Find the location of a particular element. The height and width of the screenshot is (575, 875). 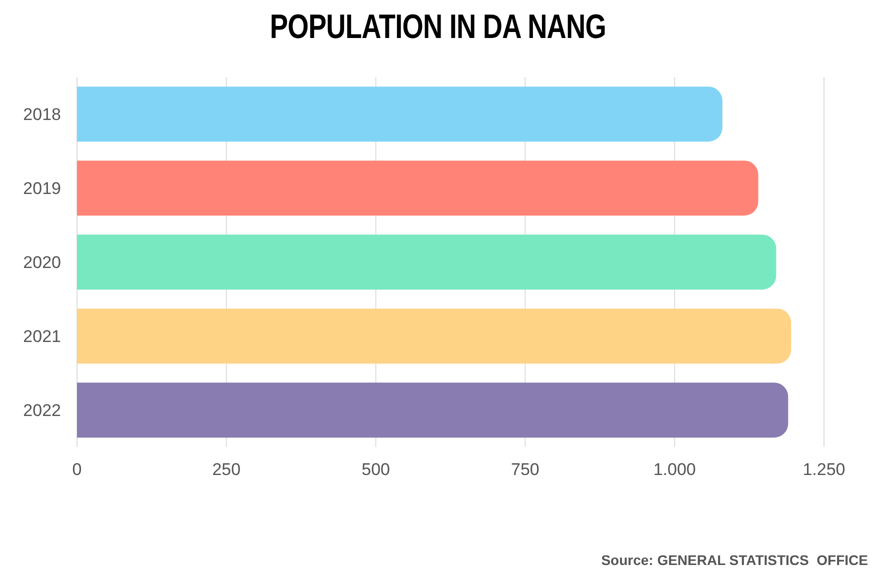

y-tick-label: 2018 is located at coordinates (42, 114).